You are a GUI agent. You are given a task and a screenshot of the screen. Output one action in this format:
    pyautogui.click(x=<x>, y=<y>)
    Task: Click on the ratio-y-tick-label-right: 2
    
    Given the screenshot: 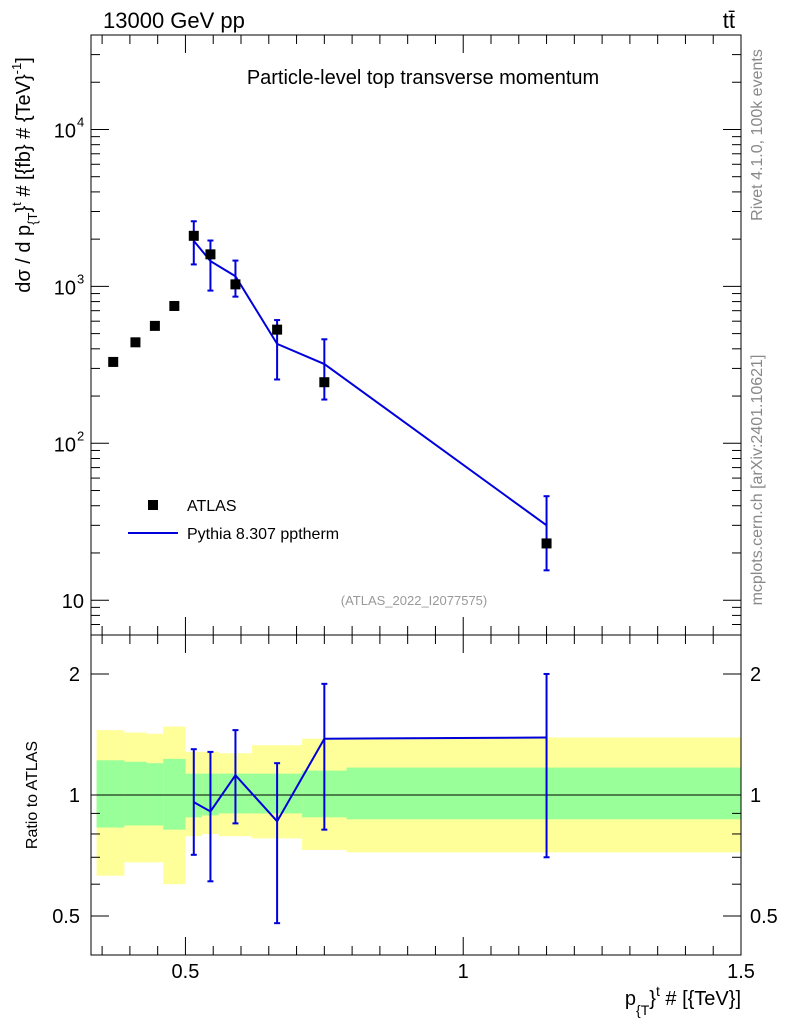 What is the action you would take?
    pyautogui.click(x=755, y=675)
    